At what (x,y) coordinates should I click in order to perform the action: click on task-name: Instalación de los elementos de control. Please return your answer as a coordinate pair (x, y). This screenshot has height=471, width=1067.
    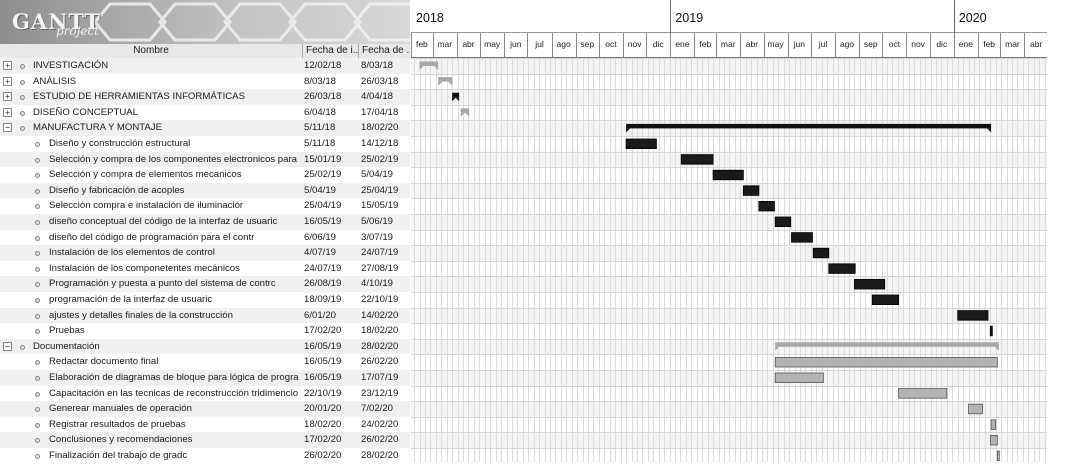
    Looking at the image, I should click on (132, 253).